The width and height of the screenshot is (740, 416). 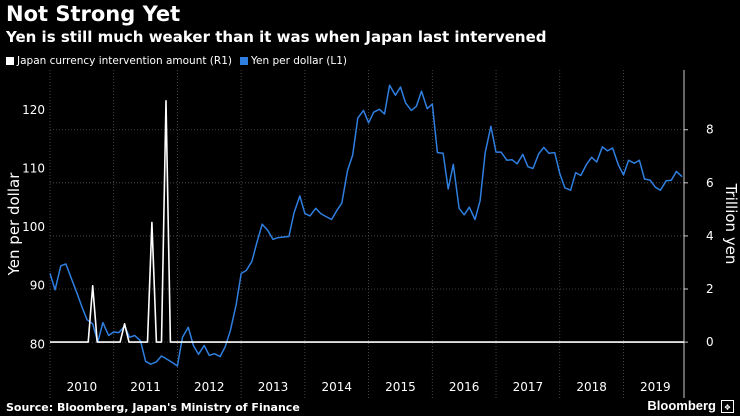 What do you see at coordinates (591, 387) in the screenshot?
I see `x-tick-label-2018: 2018` at bounding box center [591, 387].